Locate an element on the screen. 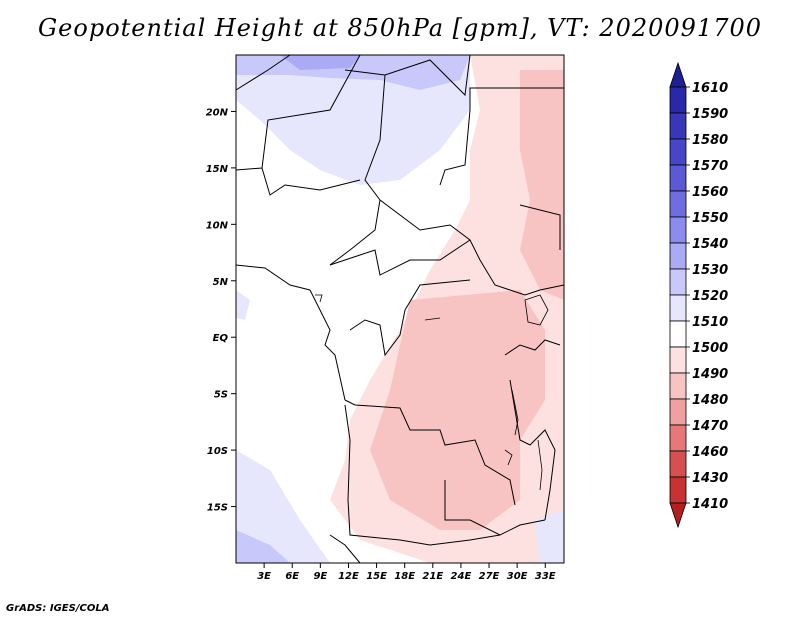 The height and width of the screenshot is (618, 800). lat-tick-label: 5S is located at coordinates (221, 395).